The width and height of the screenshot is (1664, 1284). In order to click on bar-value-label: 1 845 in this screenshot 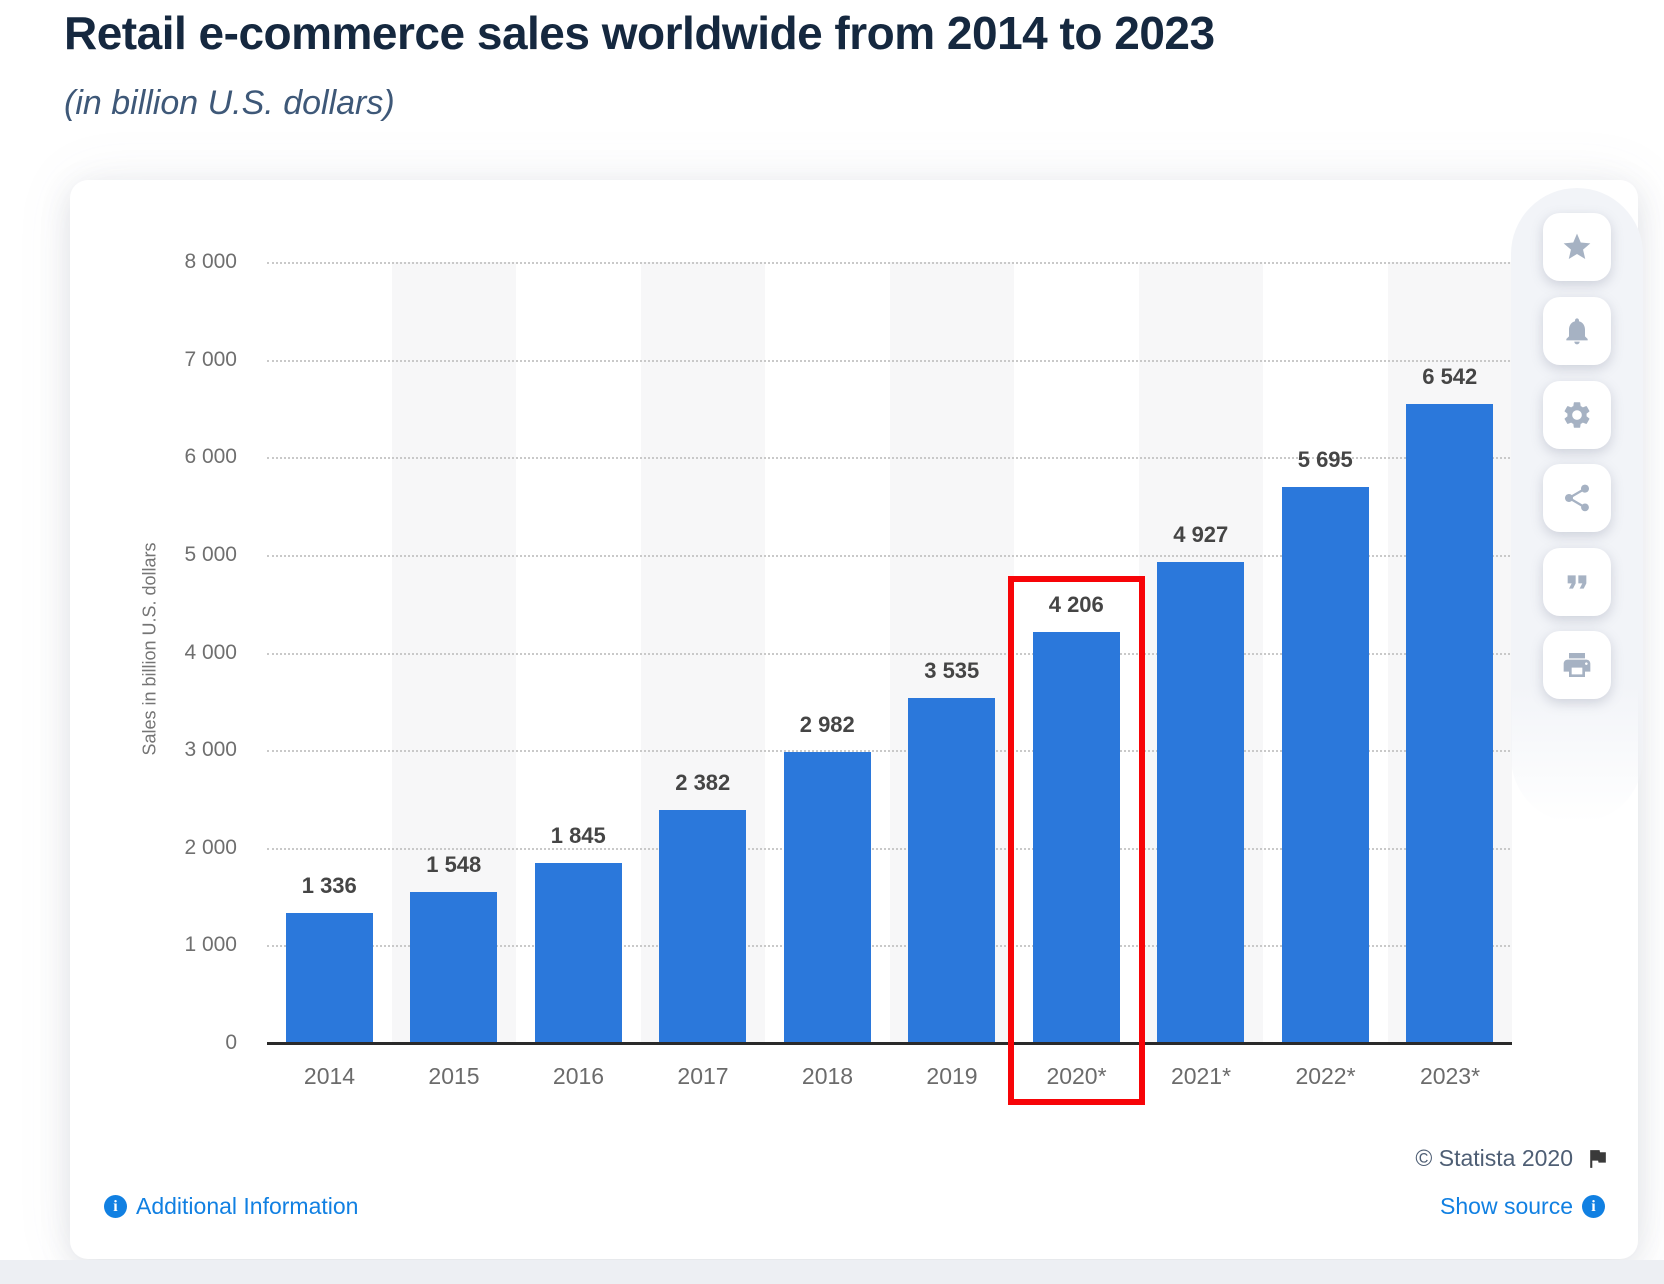, I will do `click(578, 835)`.